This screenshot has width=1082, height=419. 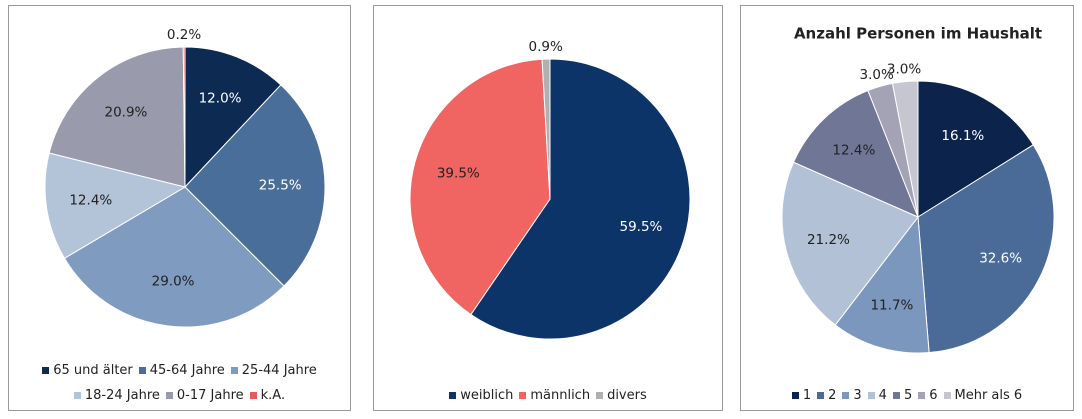 What do you see at coordinates (640, 227) in the screenshot?
I see `data-label: 59.5%` at bounding box center [640, 227].